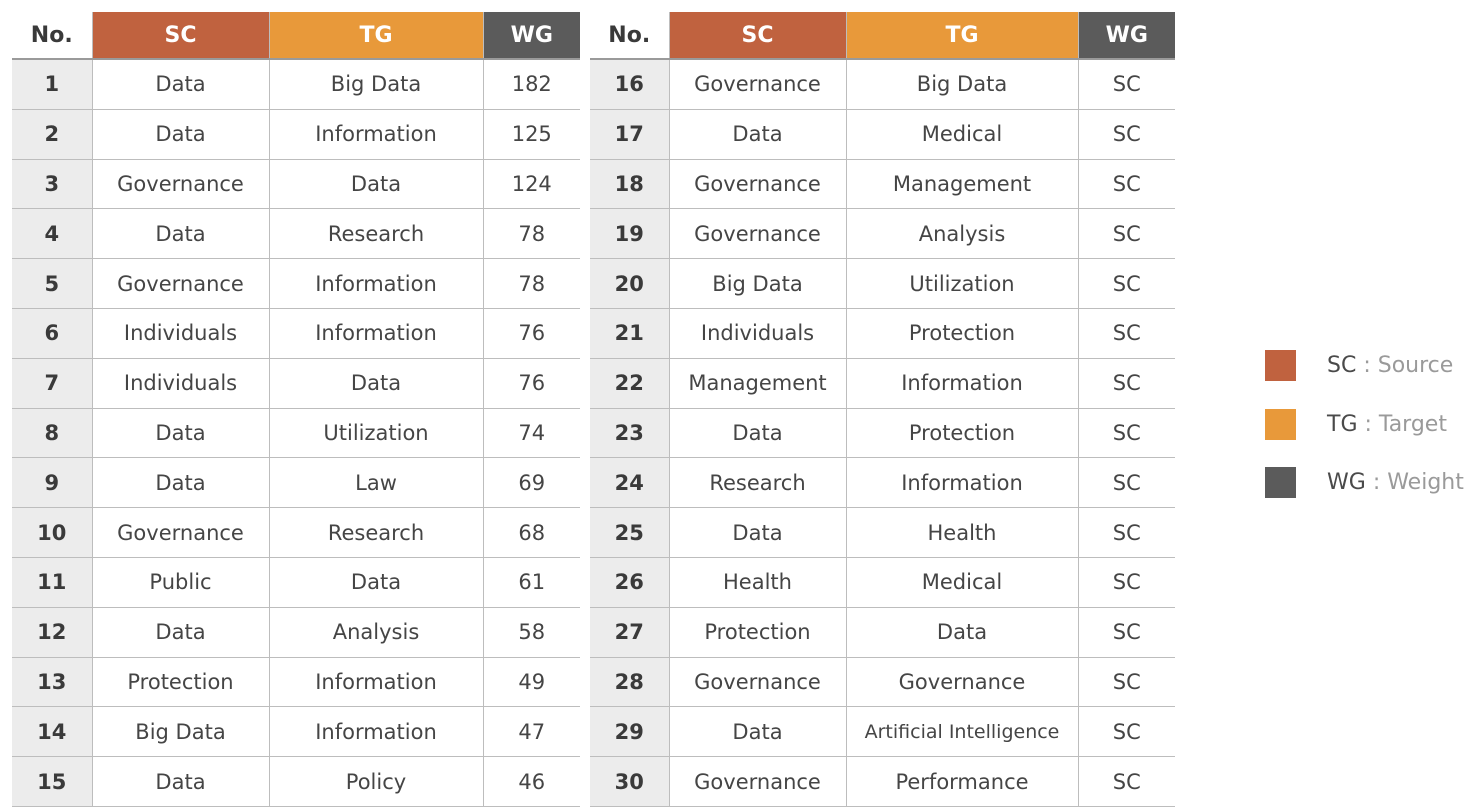 The height and width of the screenshot is (807, 1478). What do you see at coordinates (531, 283) in the screenshot?
I see `table-cell: 78` at bounding box center [531, 283].